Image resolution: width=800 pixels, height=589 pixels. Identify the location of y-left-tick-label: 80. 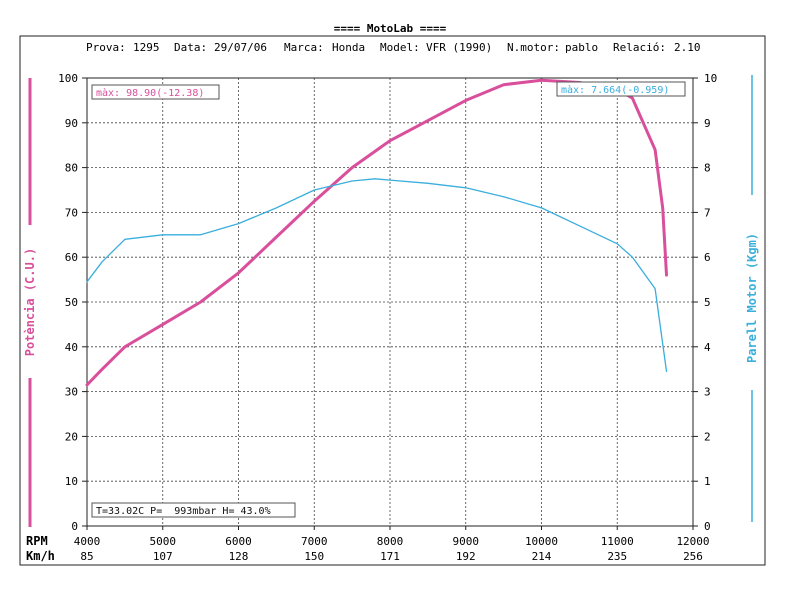
(71, 168).